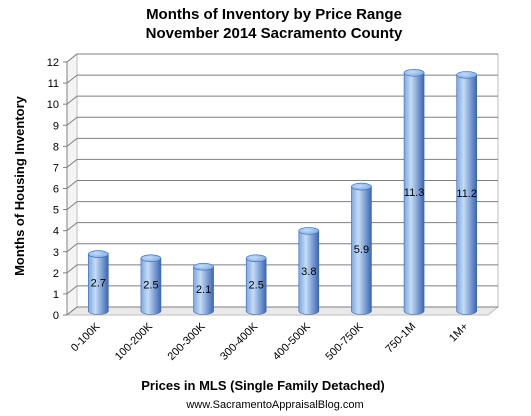 The image size is (531, 416). Describe the element at coordinates (56, 147) in the screenshot. I see `y-tick-label: 8` at that location.